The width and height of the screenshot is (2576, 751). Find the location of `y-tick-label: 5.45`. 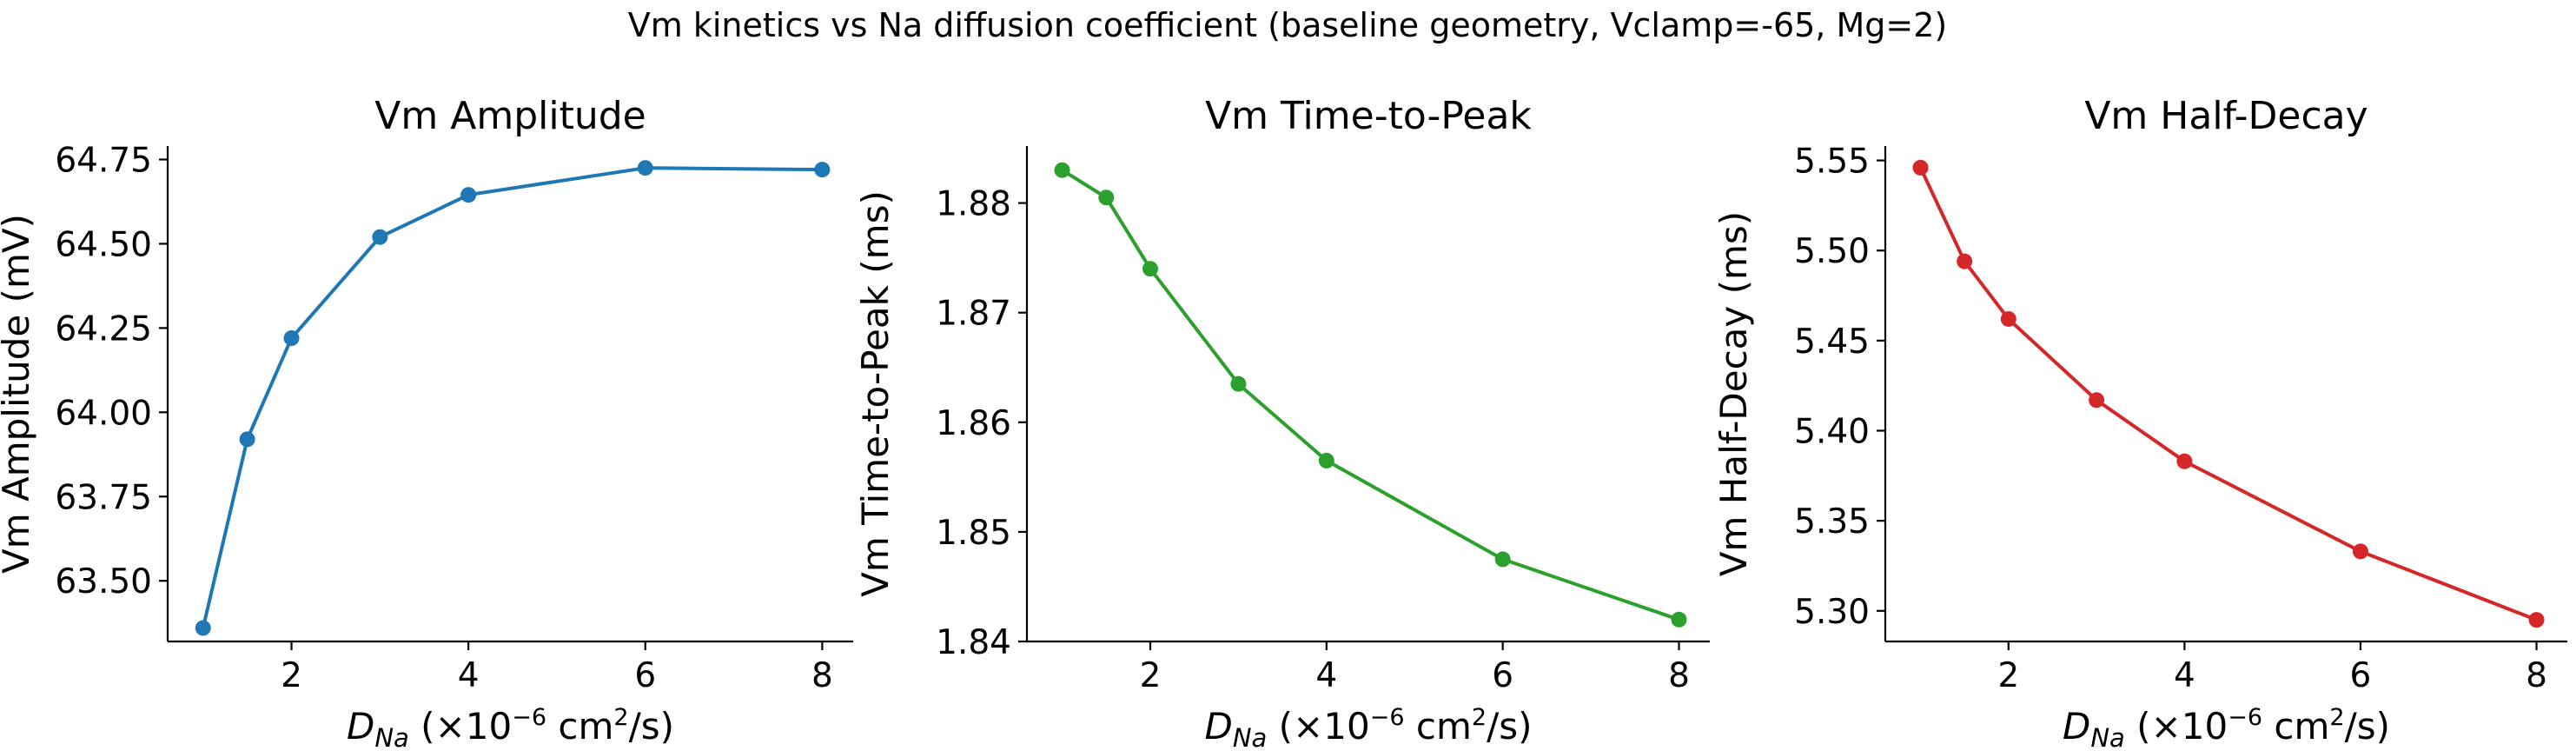

y-tick-label: 5.45 is located at coordinates (1832, 342).